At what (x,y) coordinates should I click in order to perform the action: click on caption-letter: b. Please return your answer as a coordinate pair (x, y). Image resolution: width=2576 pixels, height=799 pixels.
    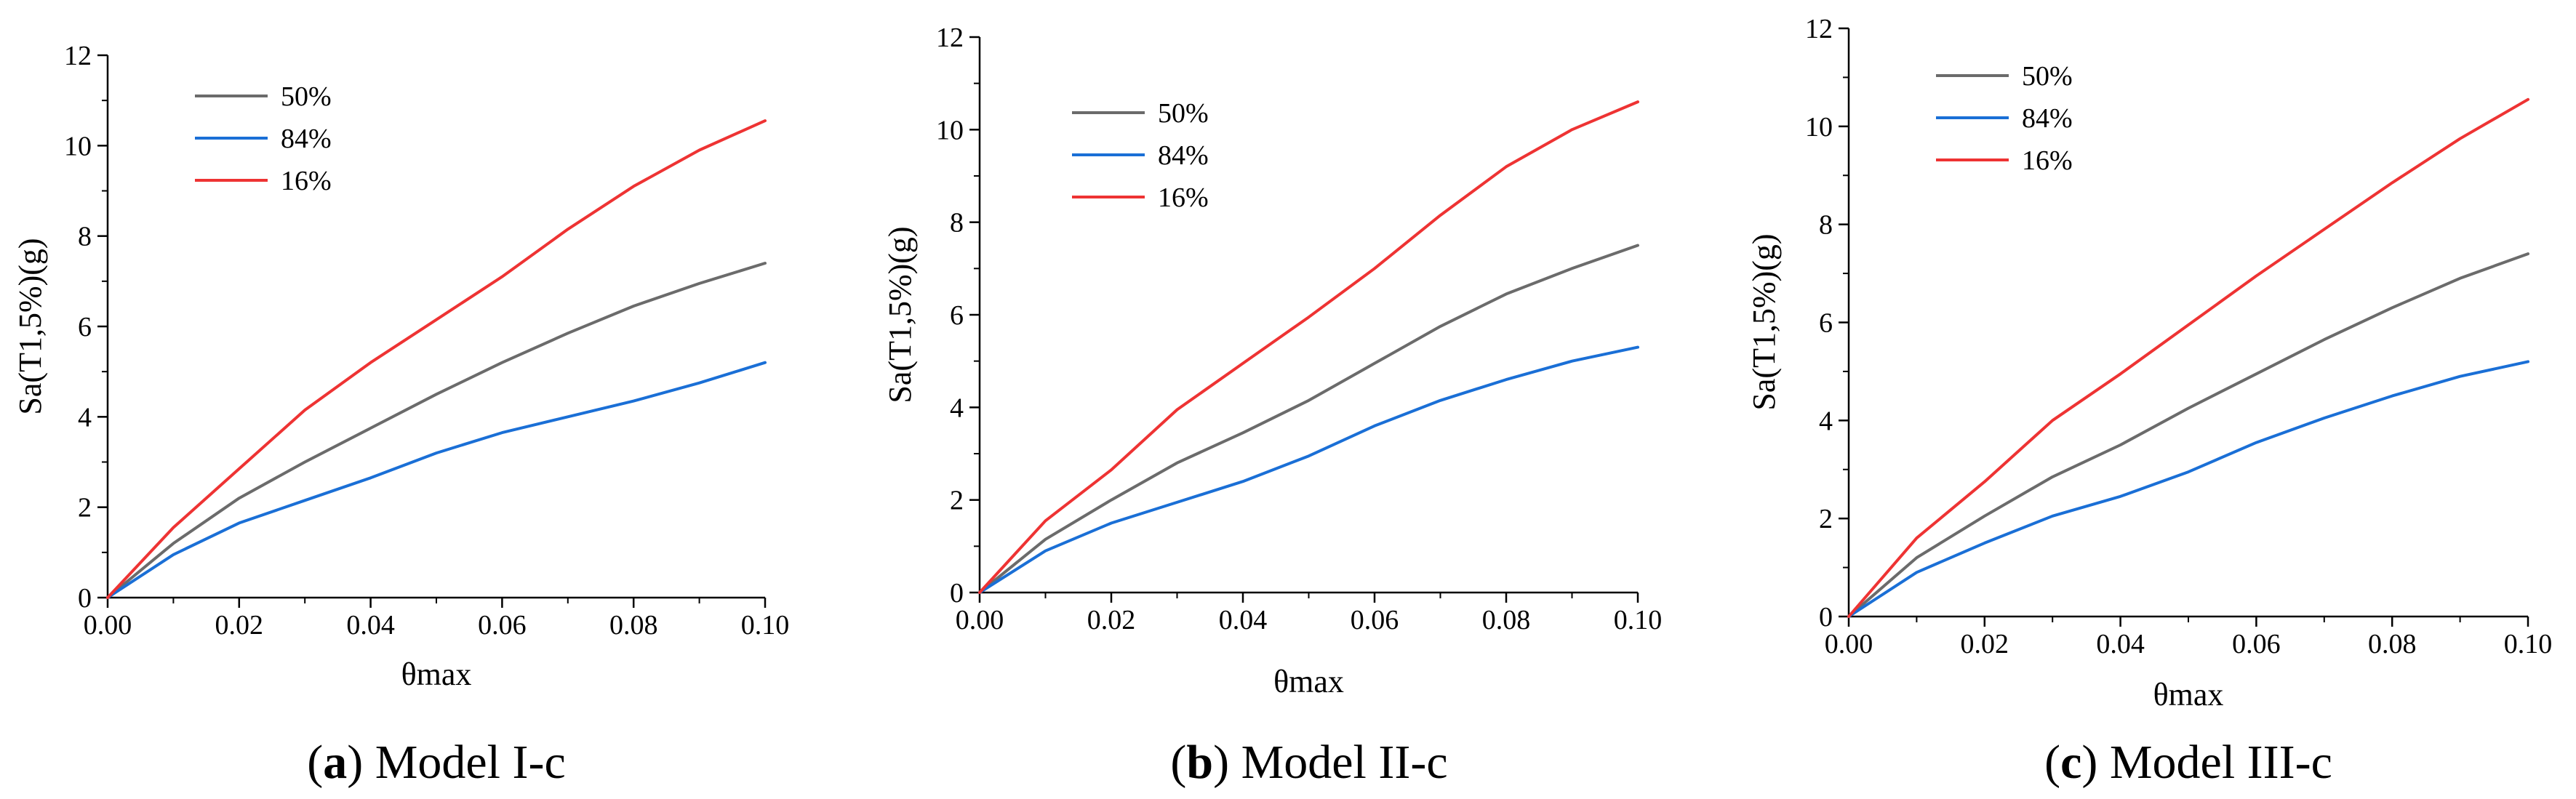
    Looking at the image, I should click on (1199, 763).